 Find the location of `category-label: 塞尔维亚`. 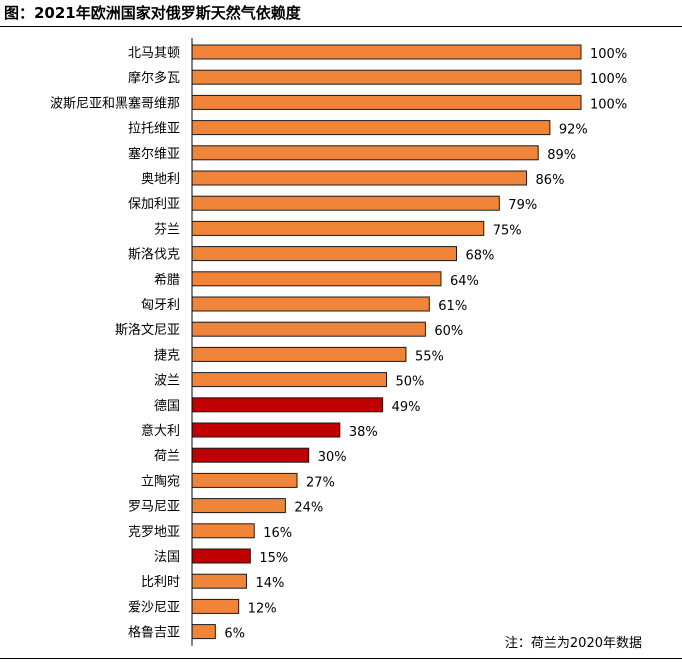

category-label: 塞尔维亚 is located at coordinates (154, 154).